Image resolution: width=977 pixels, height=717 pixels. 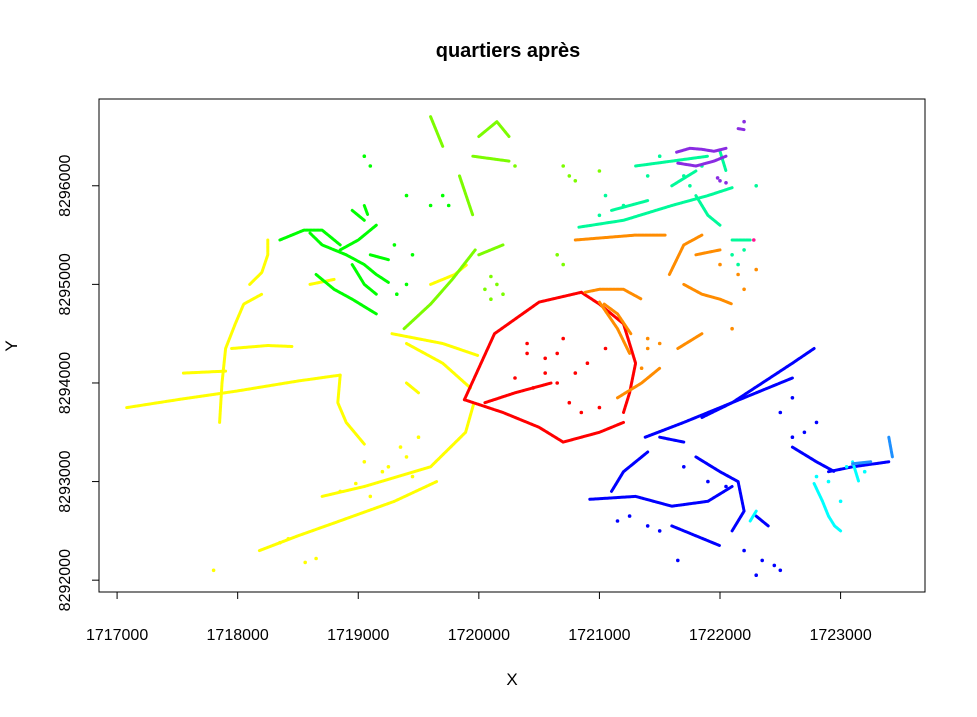 I want to click on x-tick-label: 1722000, so click(x=720, y=635).